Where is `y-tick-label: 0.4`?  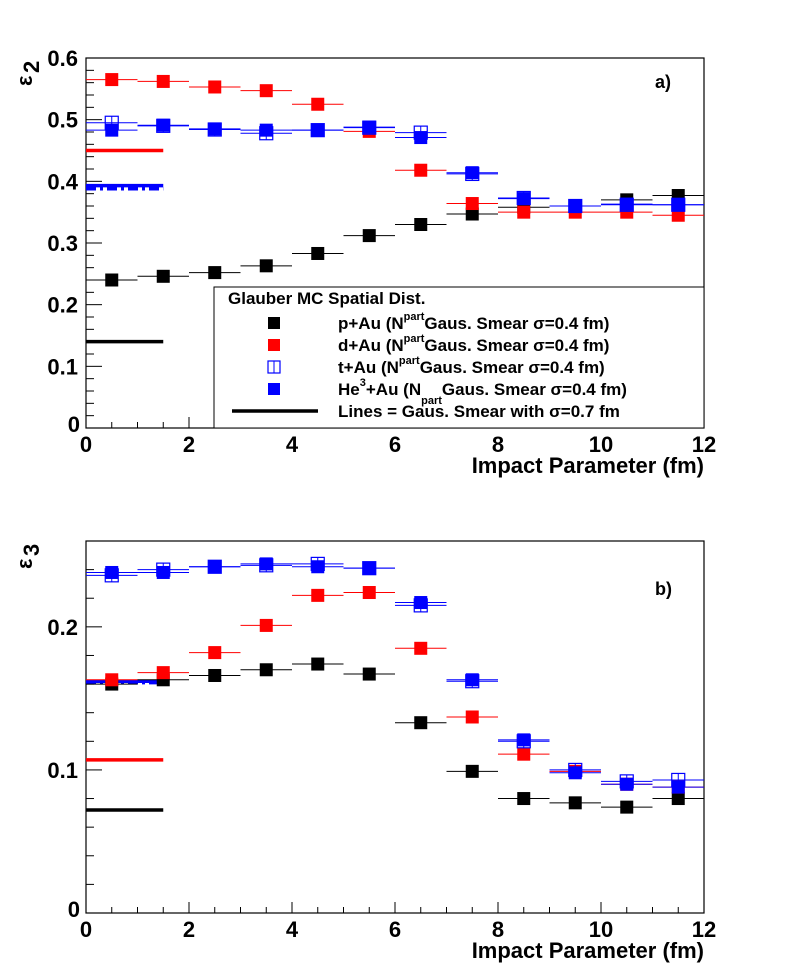
y-tick-label: 0.4 is located at coordinates (62, 181).